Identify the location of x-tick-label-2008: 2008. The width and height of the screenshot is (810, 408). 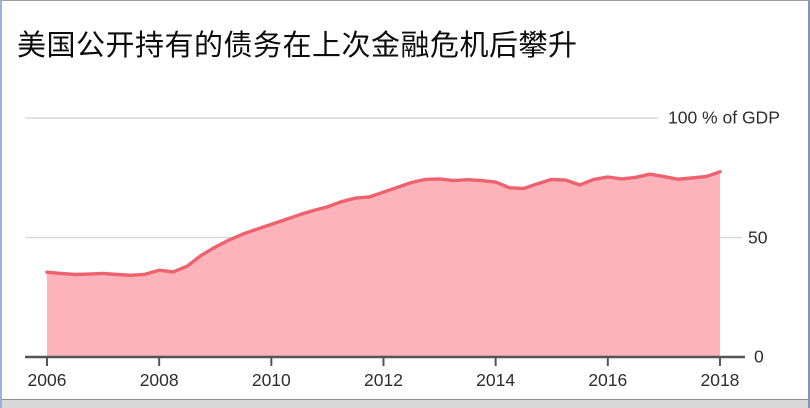
(159, 380).